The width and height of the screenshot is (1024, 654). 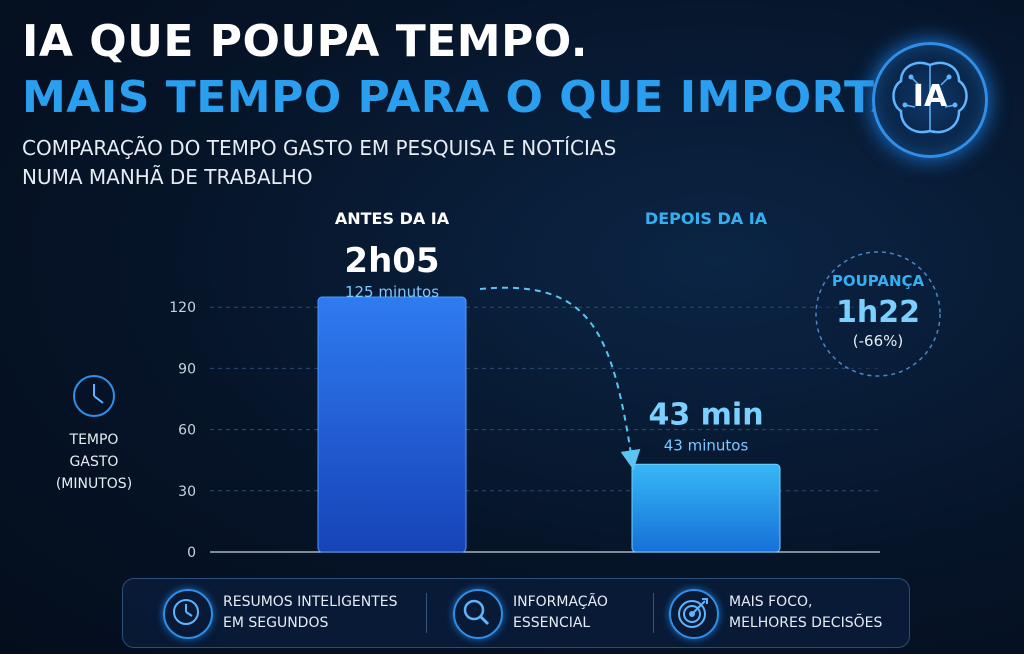 I want to click on savings-label: POUPANÇA, so click(x=878, y=281).